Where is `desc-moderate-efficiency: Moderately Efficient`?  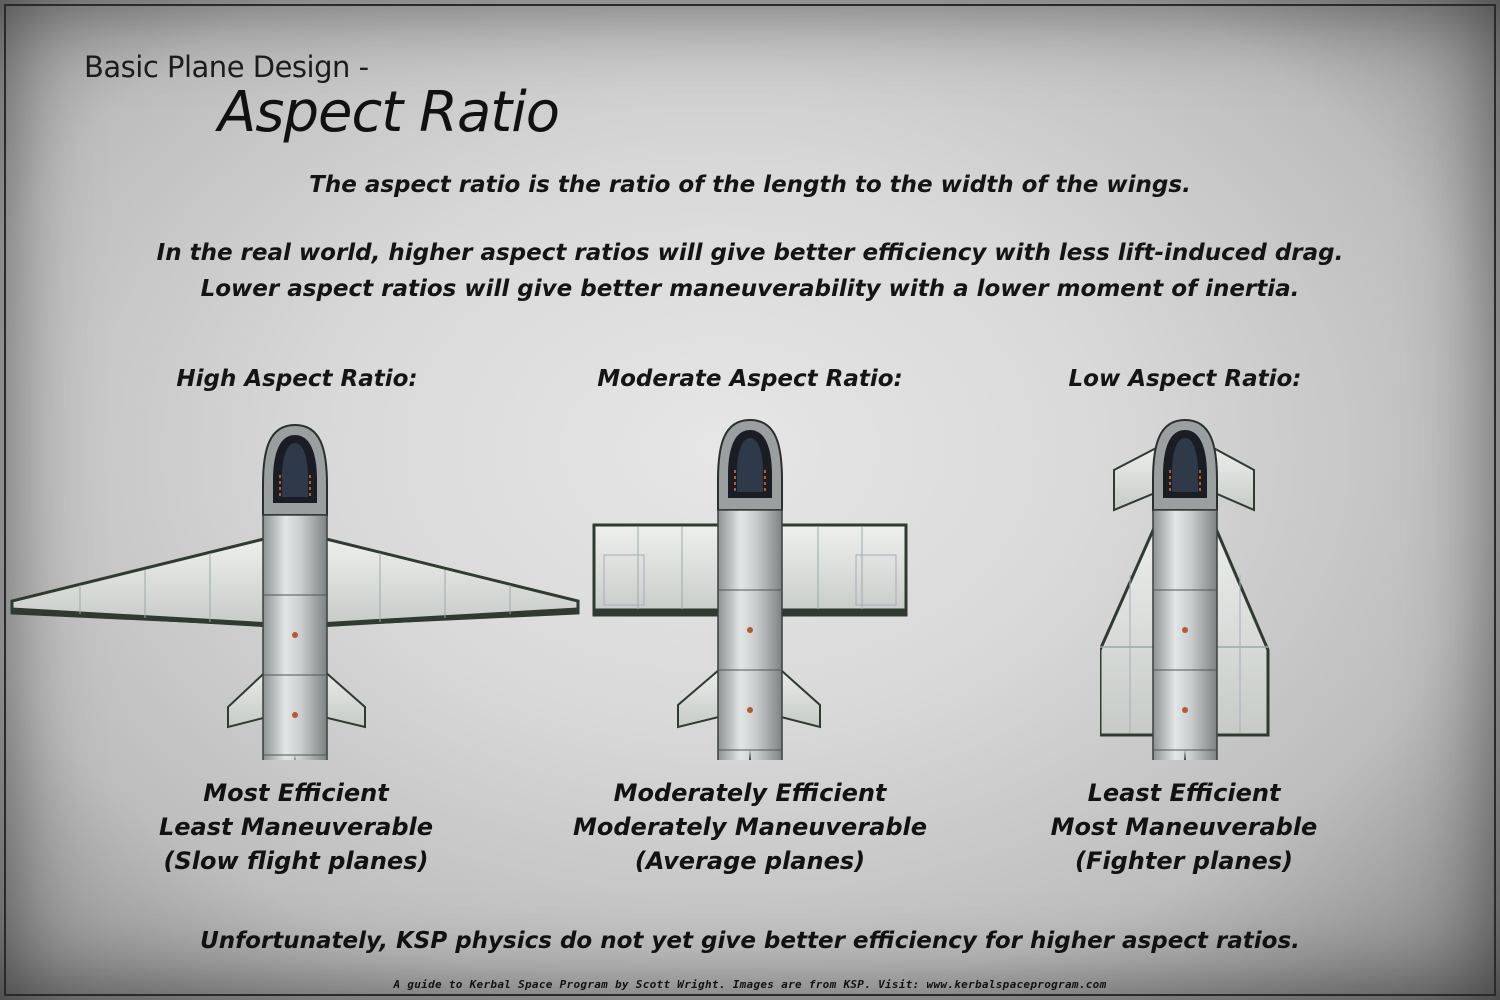 desc-moderate-efficiency: Moderately Efficient is located at coordinates (750, 793).